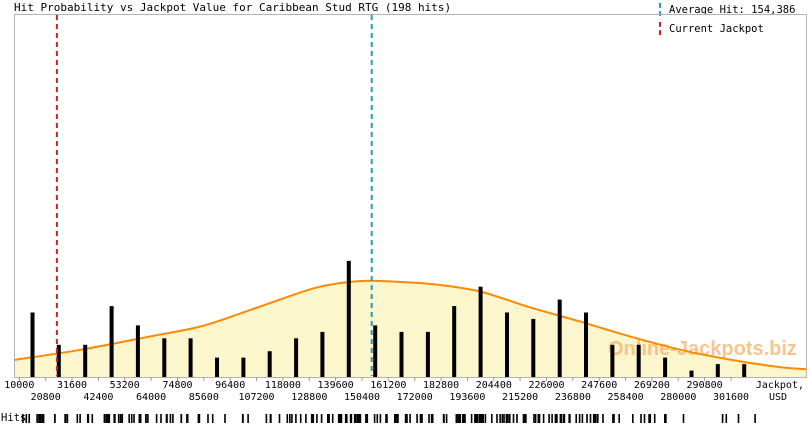  I want to click on x-axis-label: 215200, so click(520, 397).